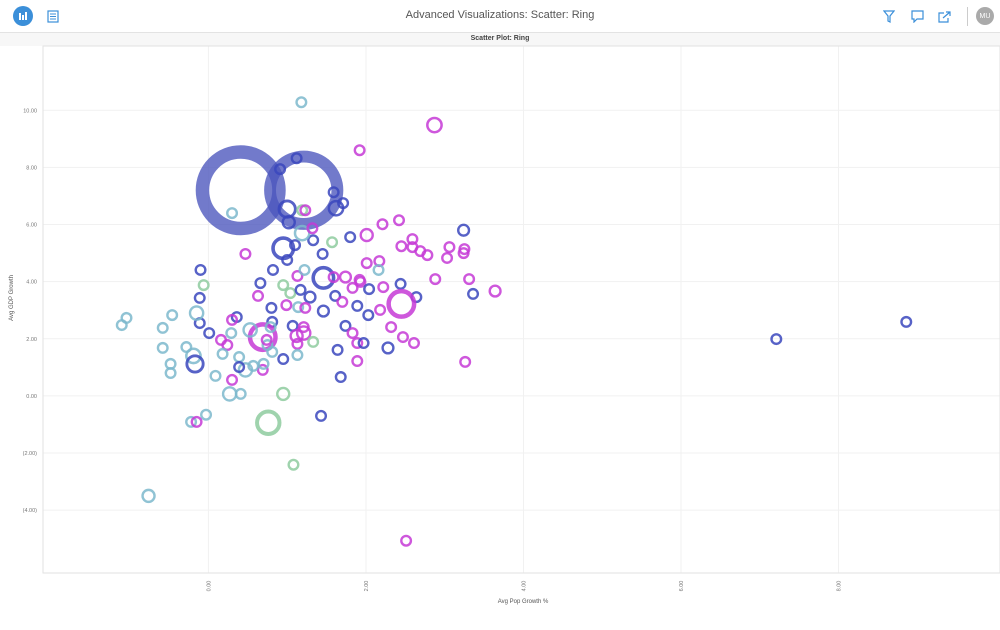  Describe the element at coordinates (889, 16) in the screenshot. I see `filter-icon` at that location.